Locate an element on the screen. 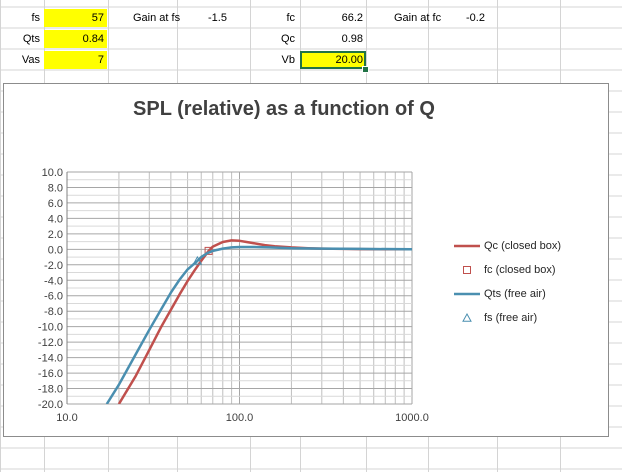 This screenshot has height=472, width=622. y-tick-label: 2.0 is located at coordinates (55, 235).